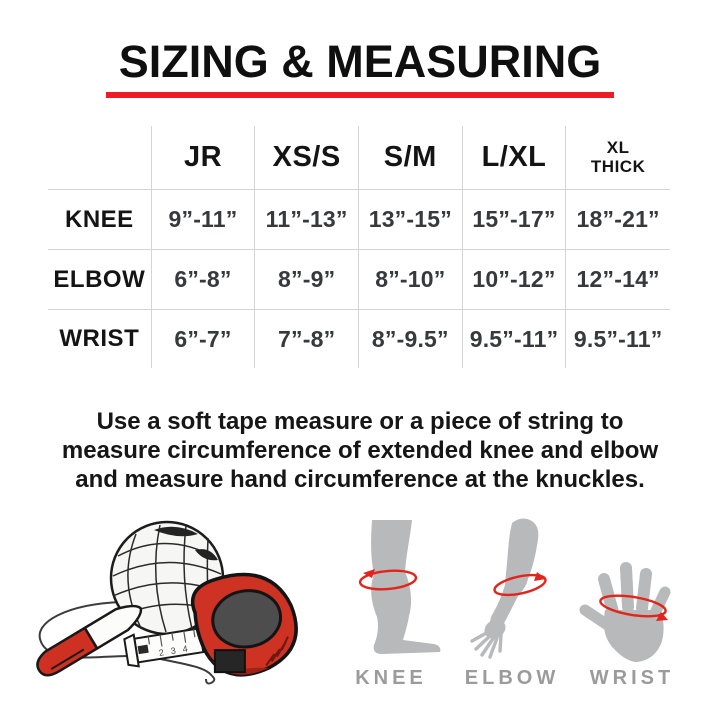 Image resolution: width=720 pixels, height=720 pixels. I want to click on elbow-xl-thick-value: 12”-14”, so click(618, 280).